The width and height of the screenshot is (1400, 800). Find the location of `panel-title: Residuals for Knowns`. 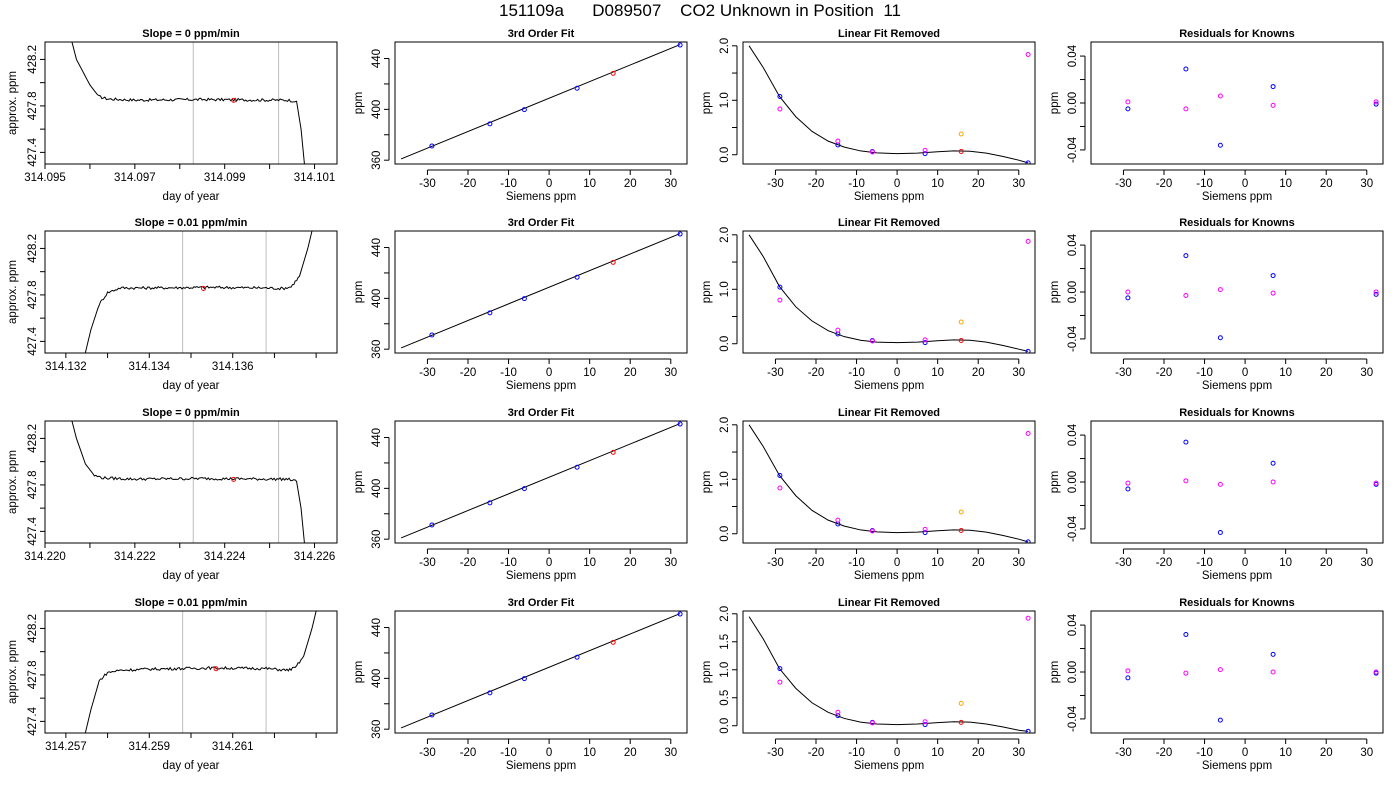

panel-title: Residuals for Knowns is located at coordinates (1237, 413).